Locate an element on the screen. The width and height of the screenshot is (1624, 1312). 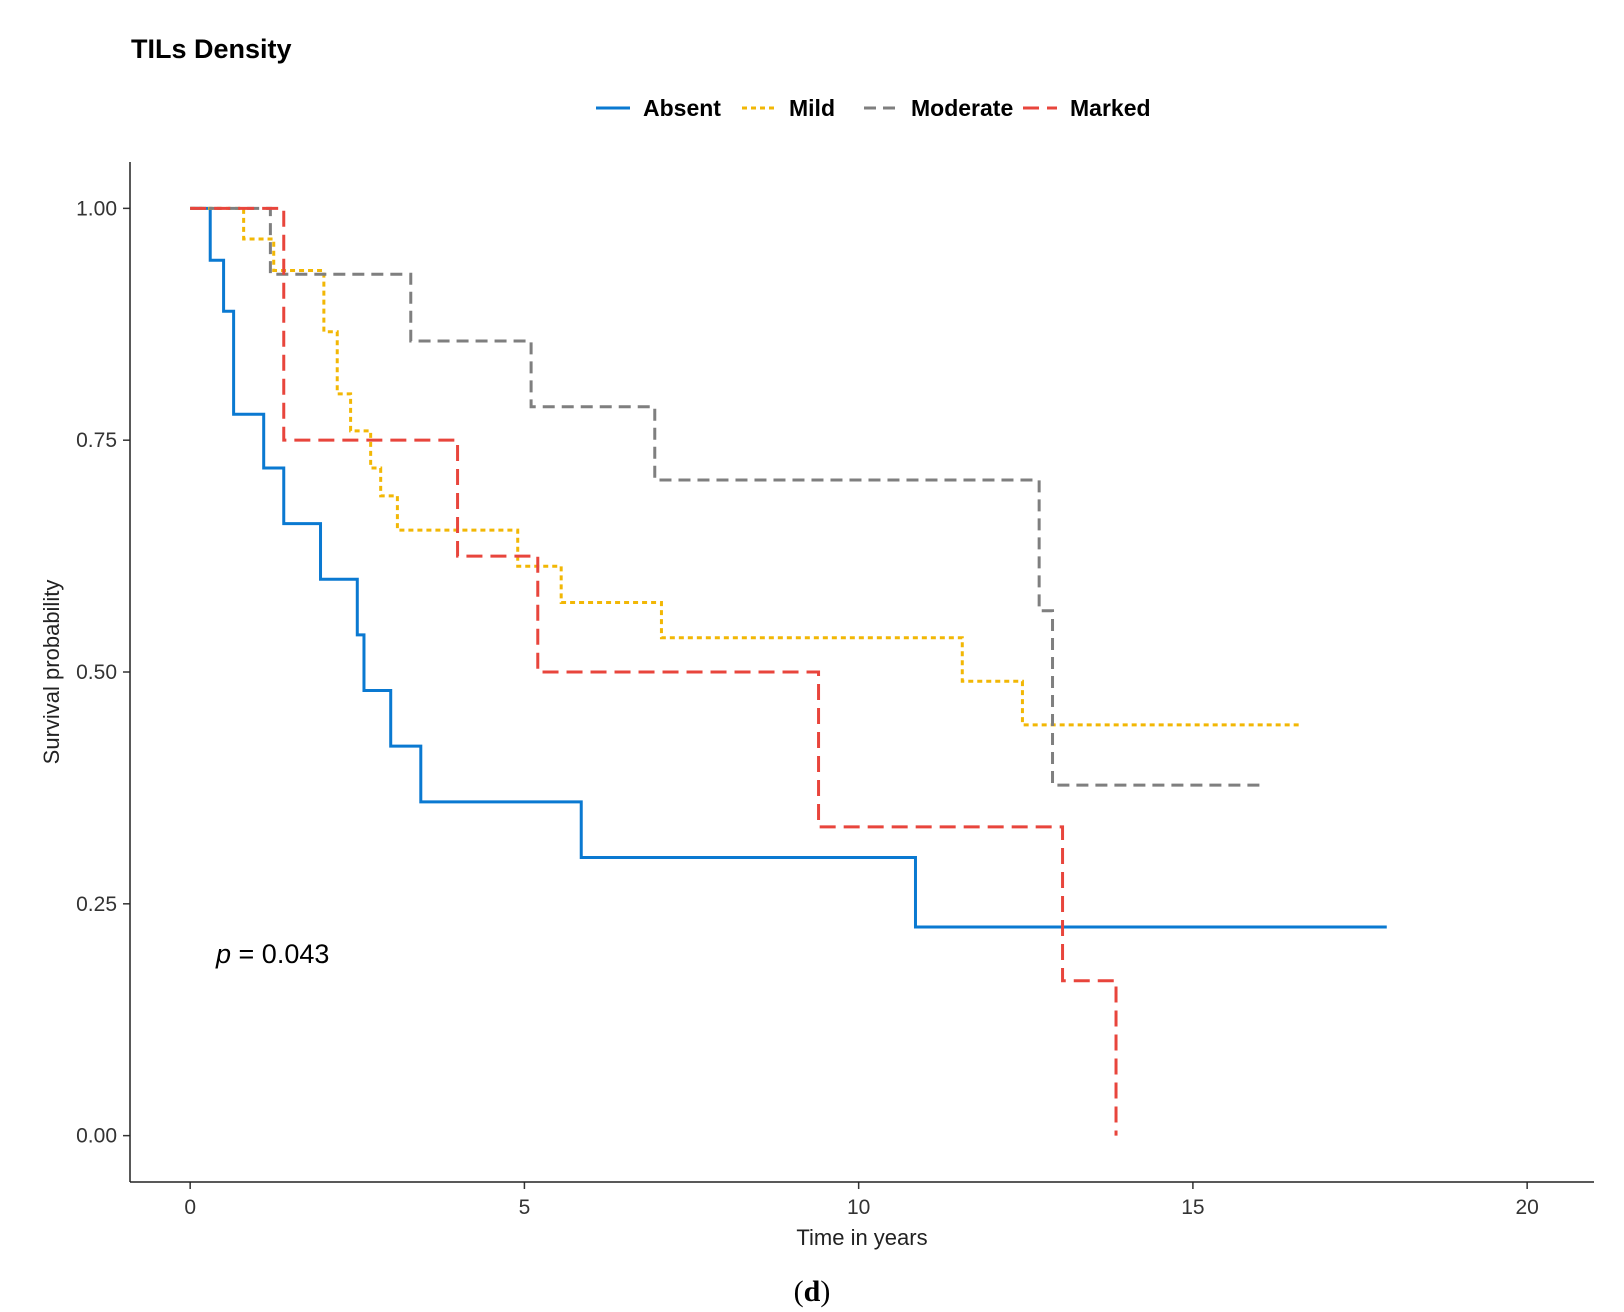
p-value-annotation: p = 0.043 is located at coordinates (272, 954).